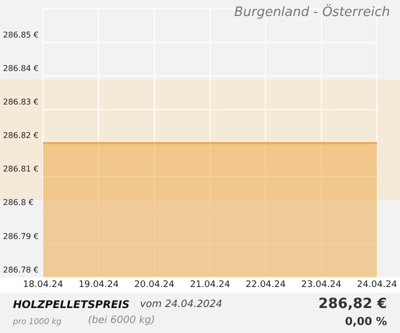 This screenshot has height=333, width=400. Describe the element at coordinates (37, 321) in the screenshot. I see `text: pro 1000 kg` at that location.